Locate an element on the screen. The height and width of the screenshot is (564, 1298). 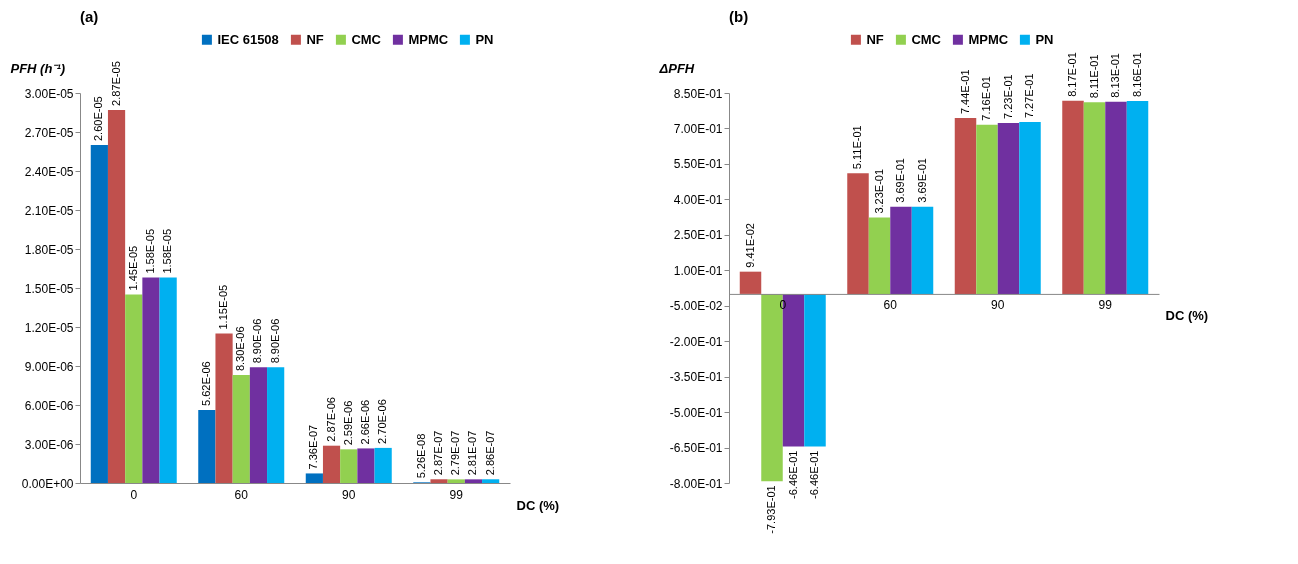
data-label: 8.16E-01 is located at coordinates (1136, 75).